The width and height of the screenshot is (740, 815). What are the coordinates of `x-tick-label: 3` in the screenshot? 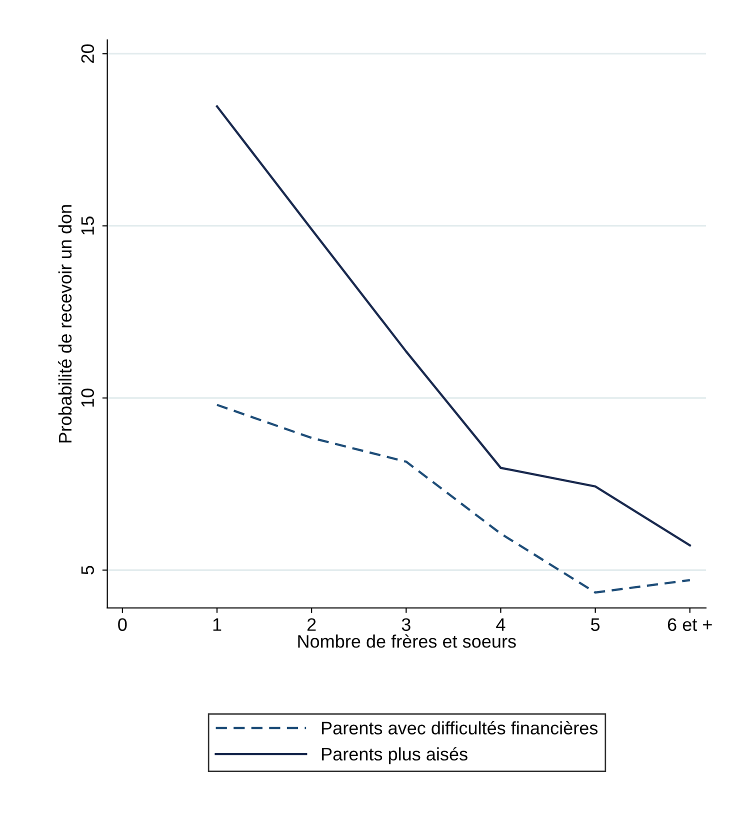 It's located at (406, 624).